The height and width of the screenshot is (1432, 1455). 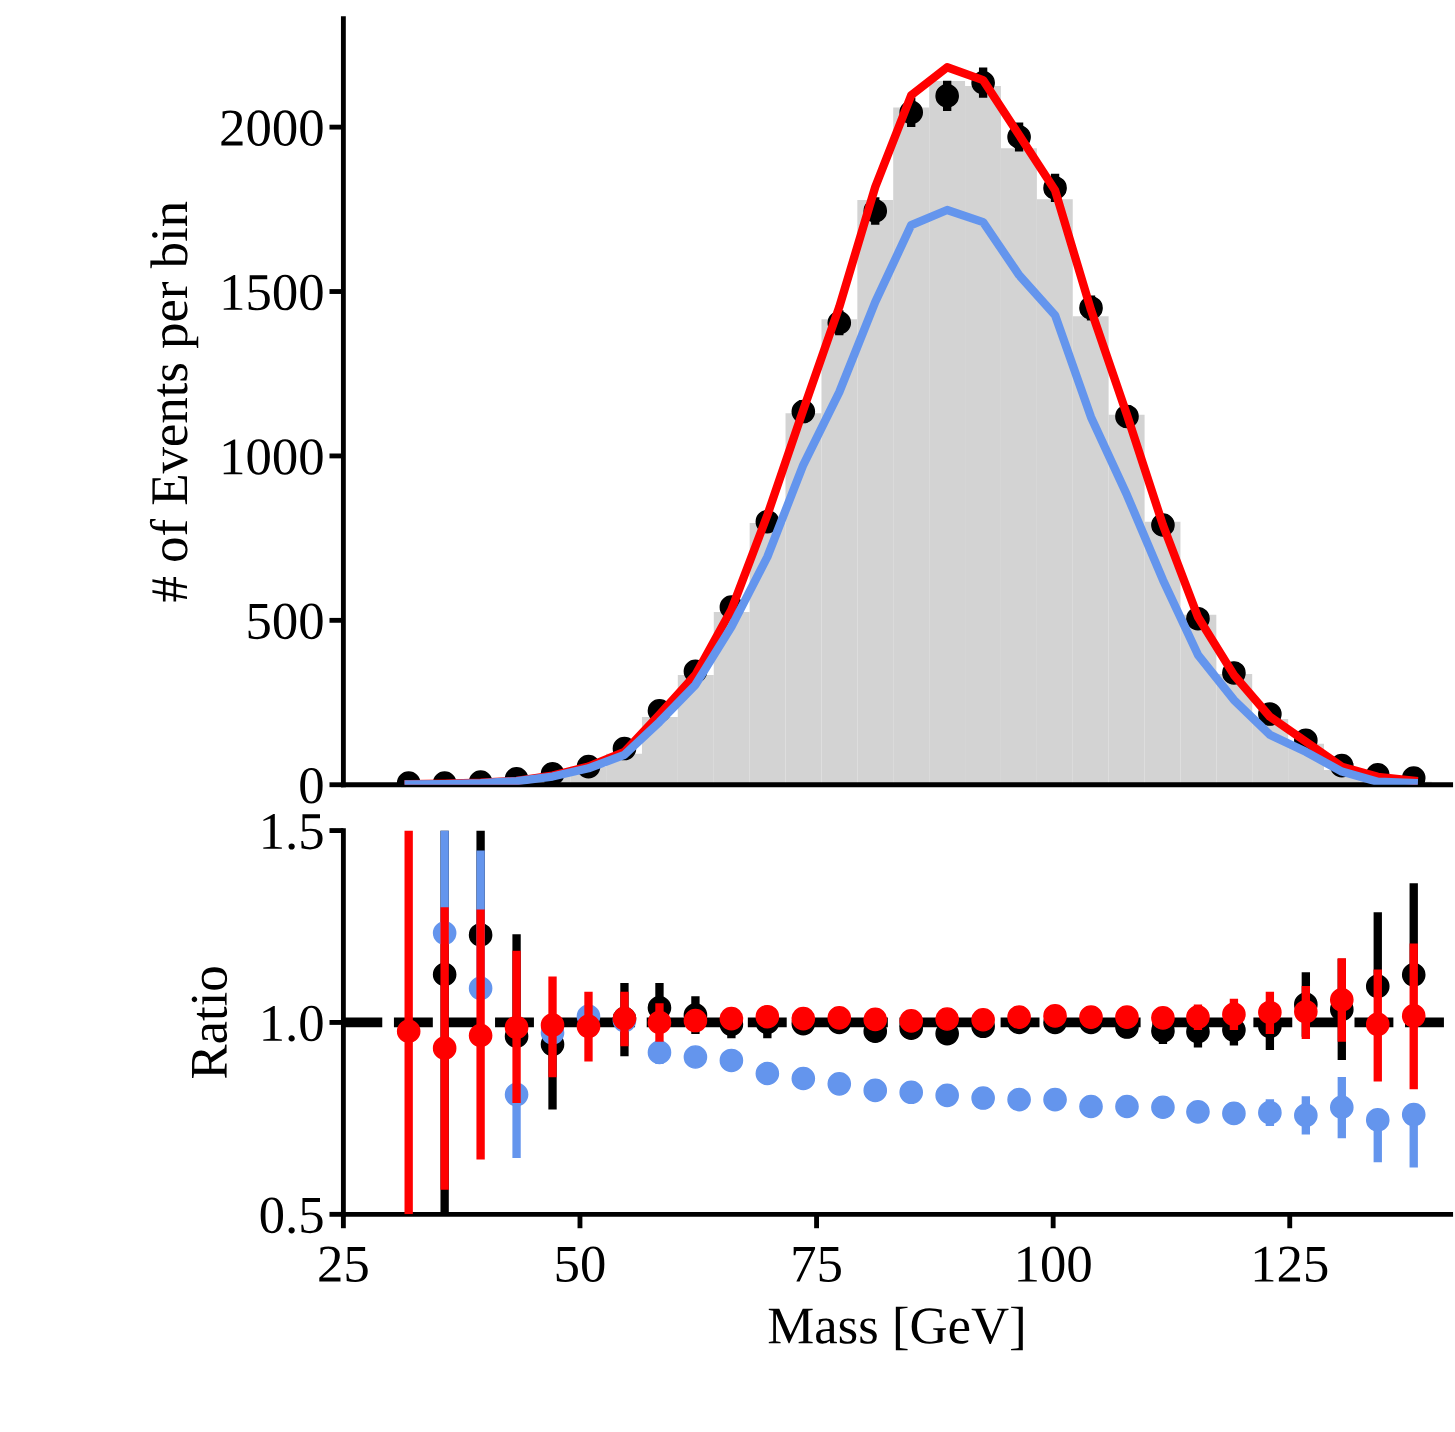 What do you see at coordinates (293, 1023) in the screenshot?
I see `y-tick-label: 1.0` at bounding box center [293, 1023].